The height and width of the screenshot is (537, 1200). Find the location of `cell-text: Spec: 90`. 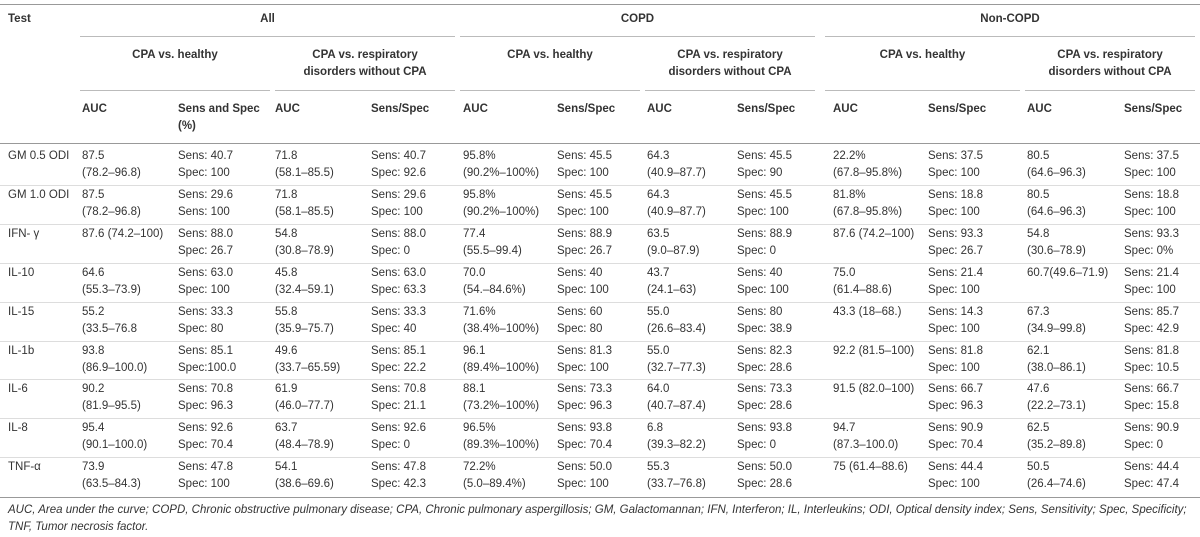

cell-text: Spec: 90 is located at coordinates (760, 173).